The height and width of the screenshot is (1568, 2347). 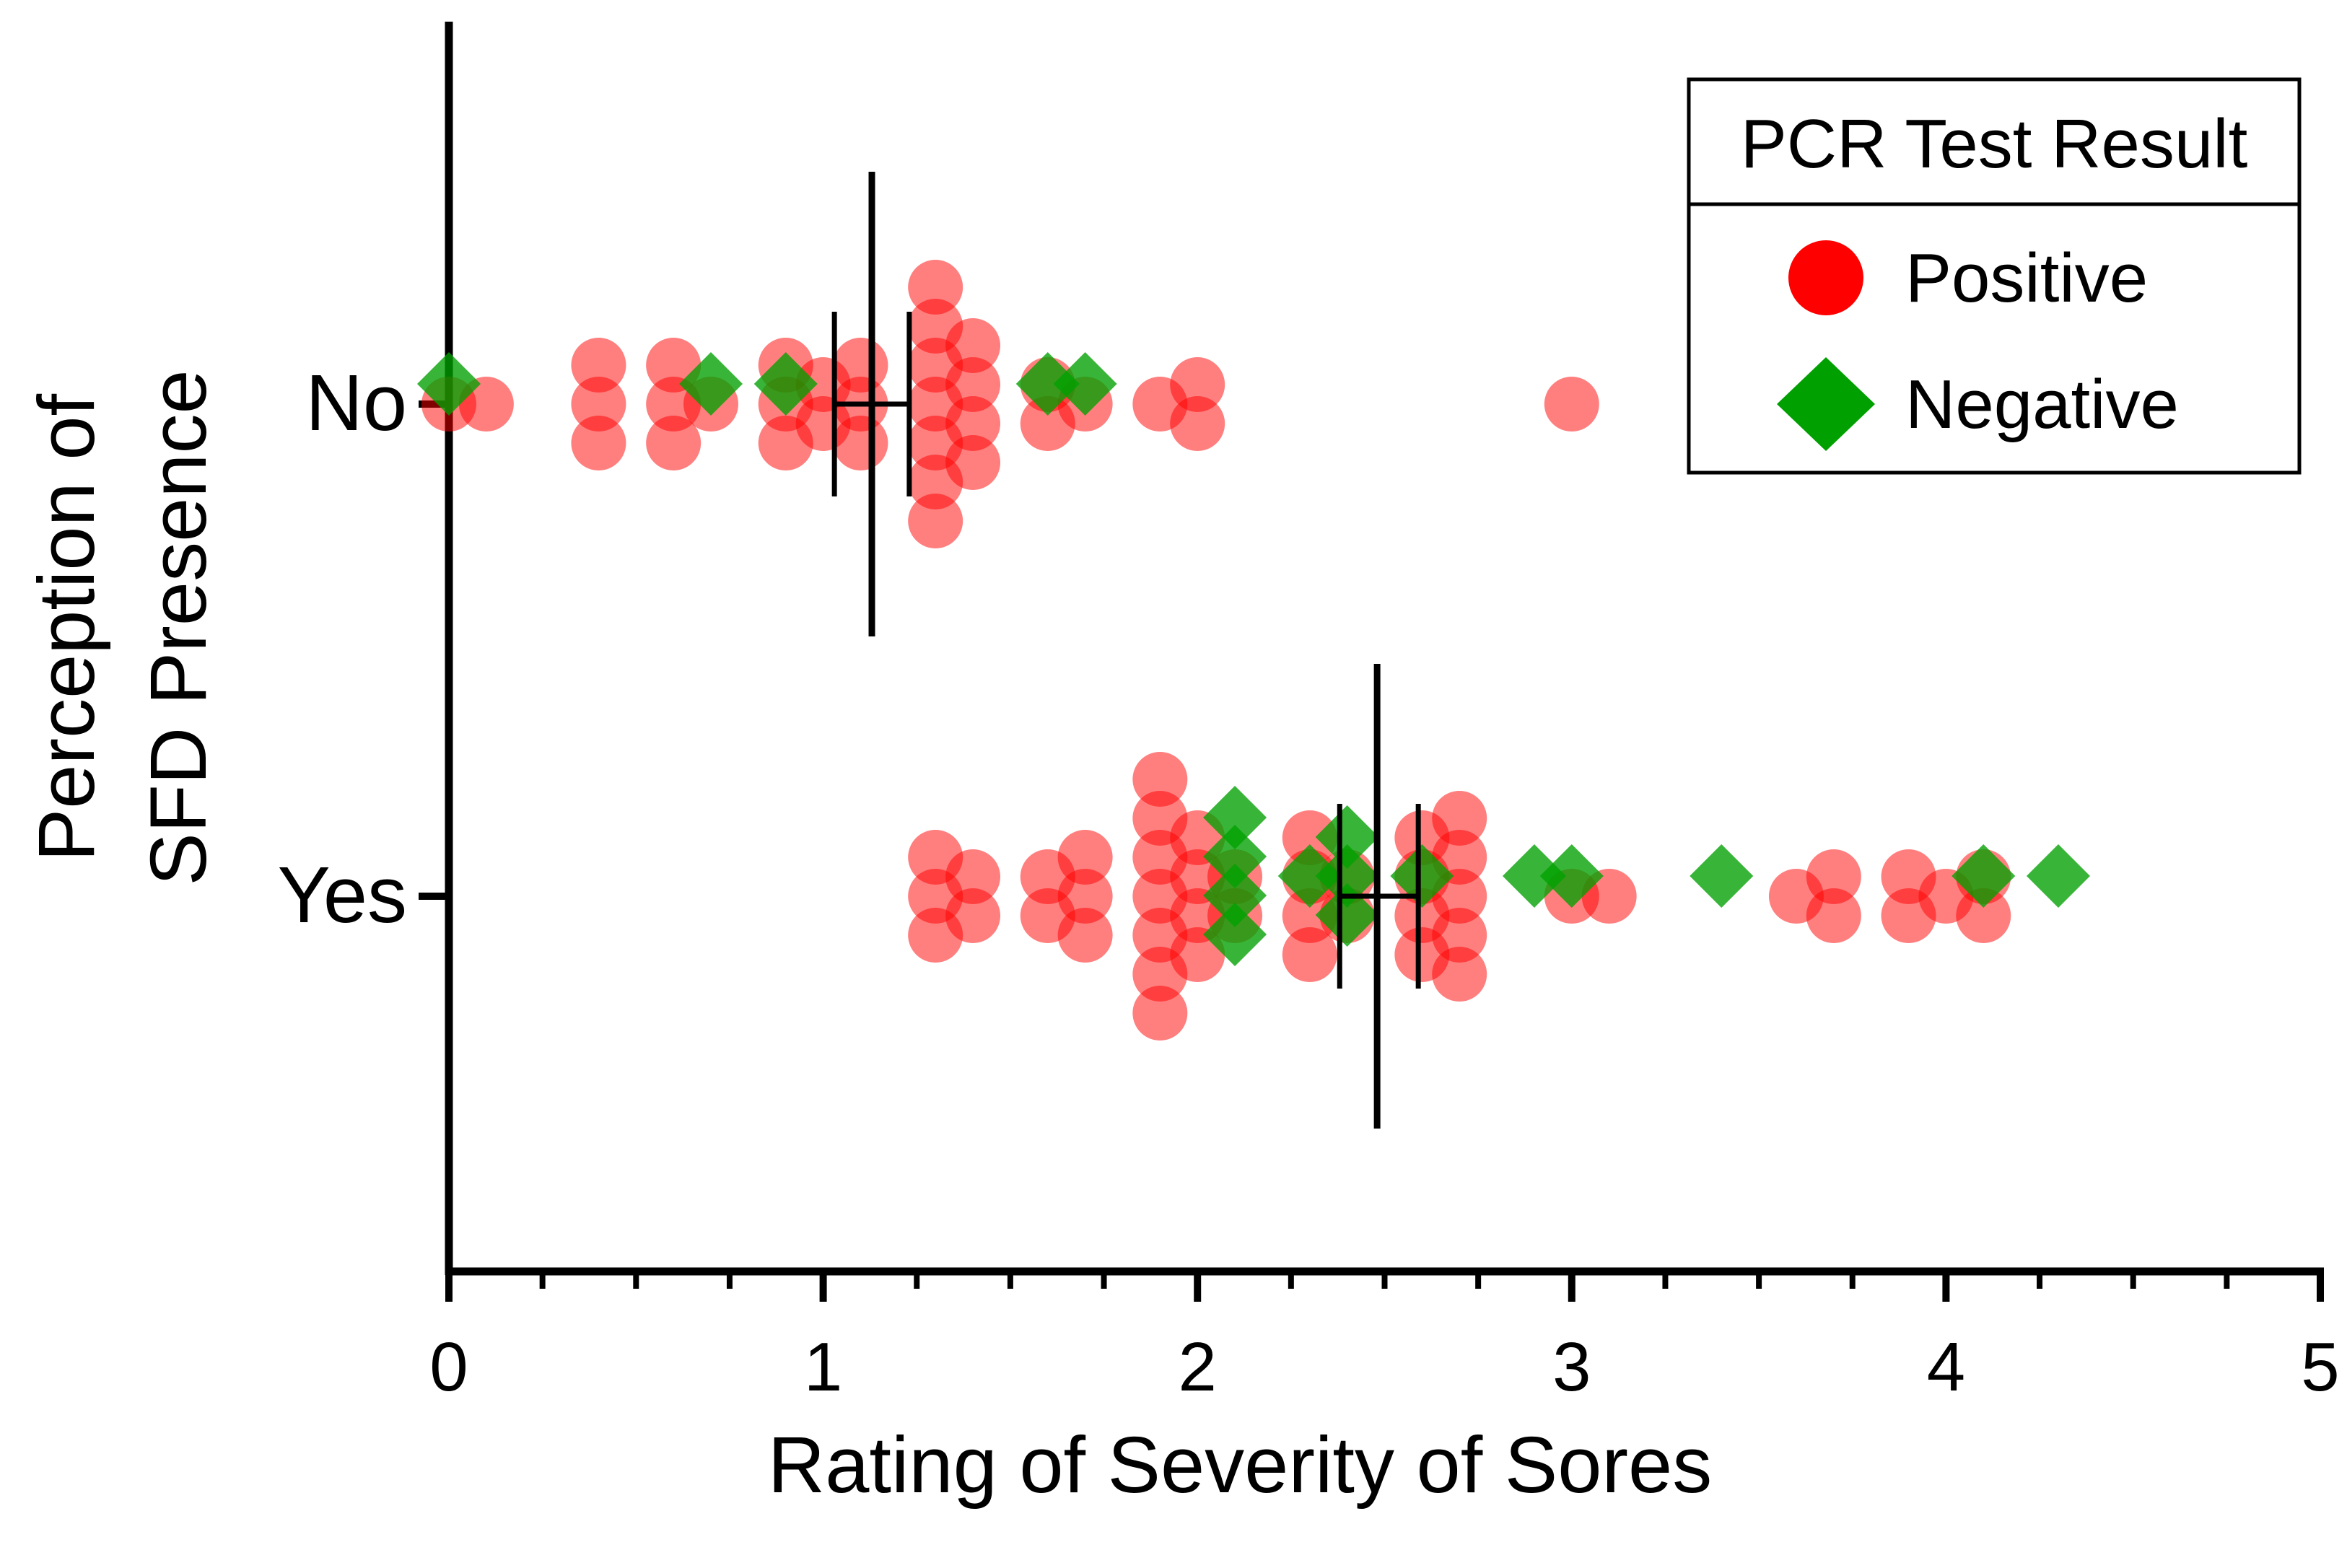 I want to click on y-axis-label-line-2: SFD Presence, so click(x=178, y=627).